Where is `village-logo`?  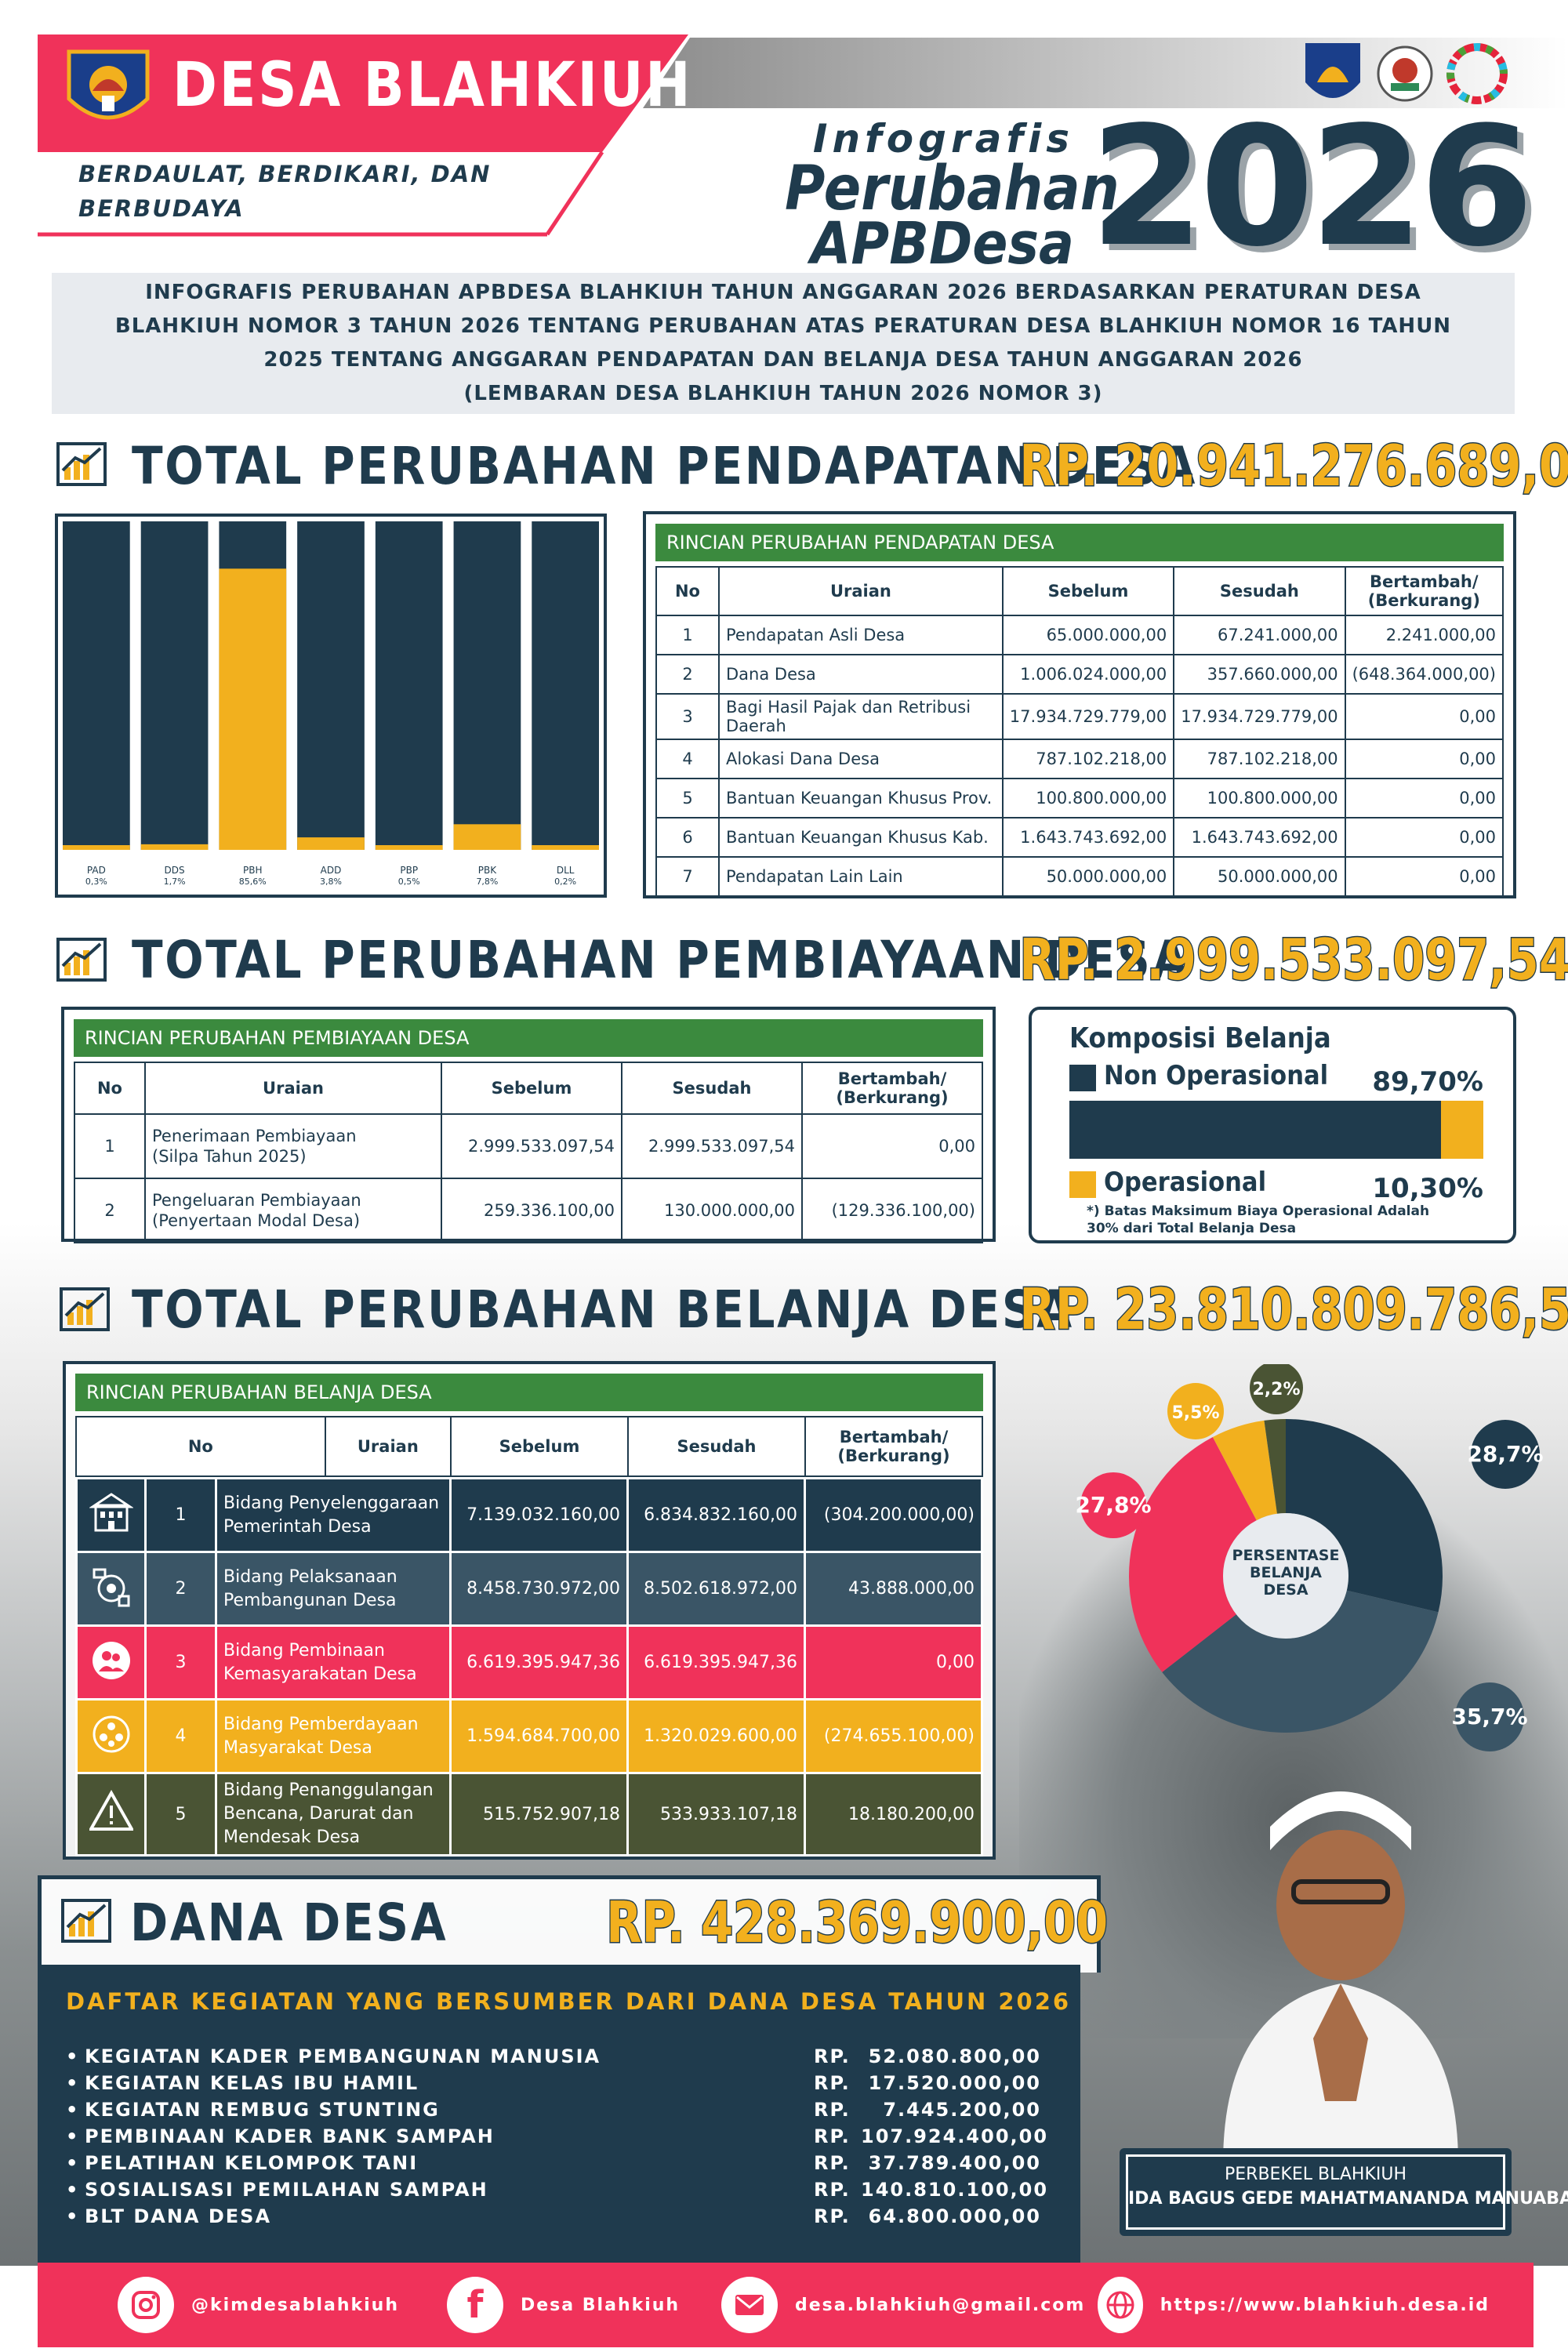
village-logo is located at coordinates (108, 90).